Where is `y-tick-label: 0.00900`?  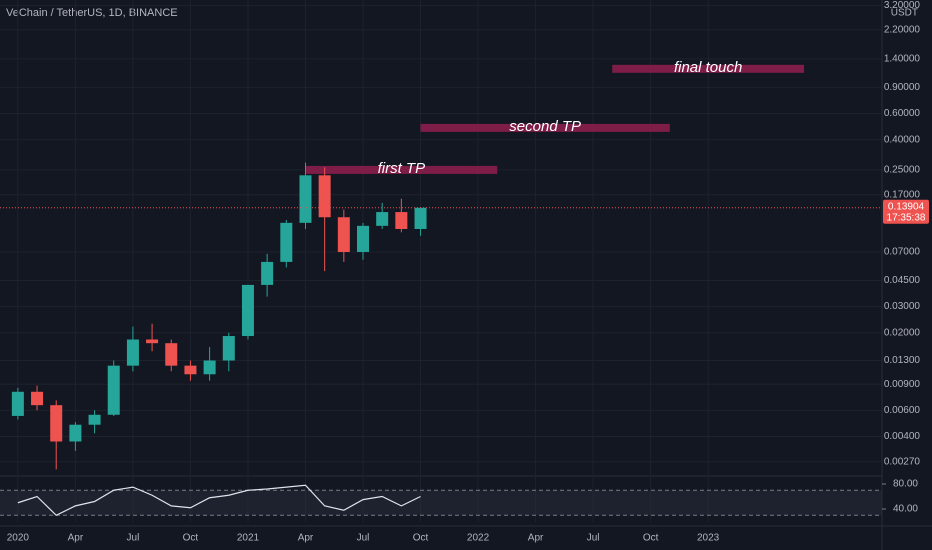
y-tick-label: 0.00900 is located at coordinates (902, 384).